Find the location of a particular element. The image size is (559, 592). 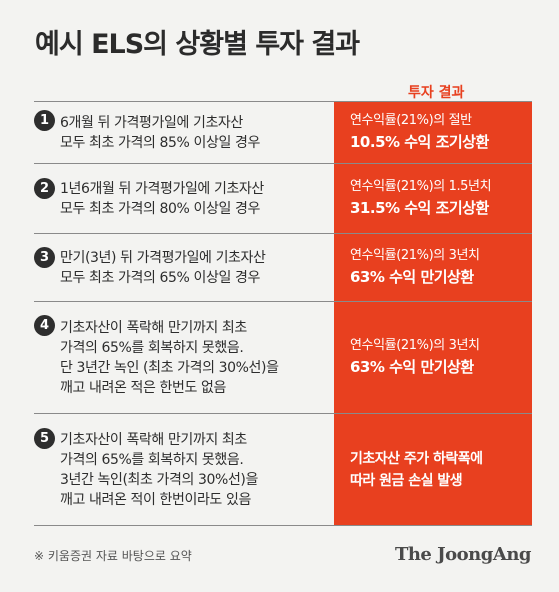

condition-line: 단 3년간 녹인 (최초 가격의 30%선)을 is located at coordinates (169, 367).